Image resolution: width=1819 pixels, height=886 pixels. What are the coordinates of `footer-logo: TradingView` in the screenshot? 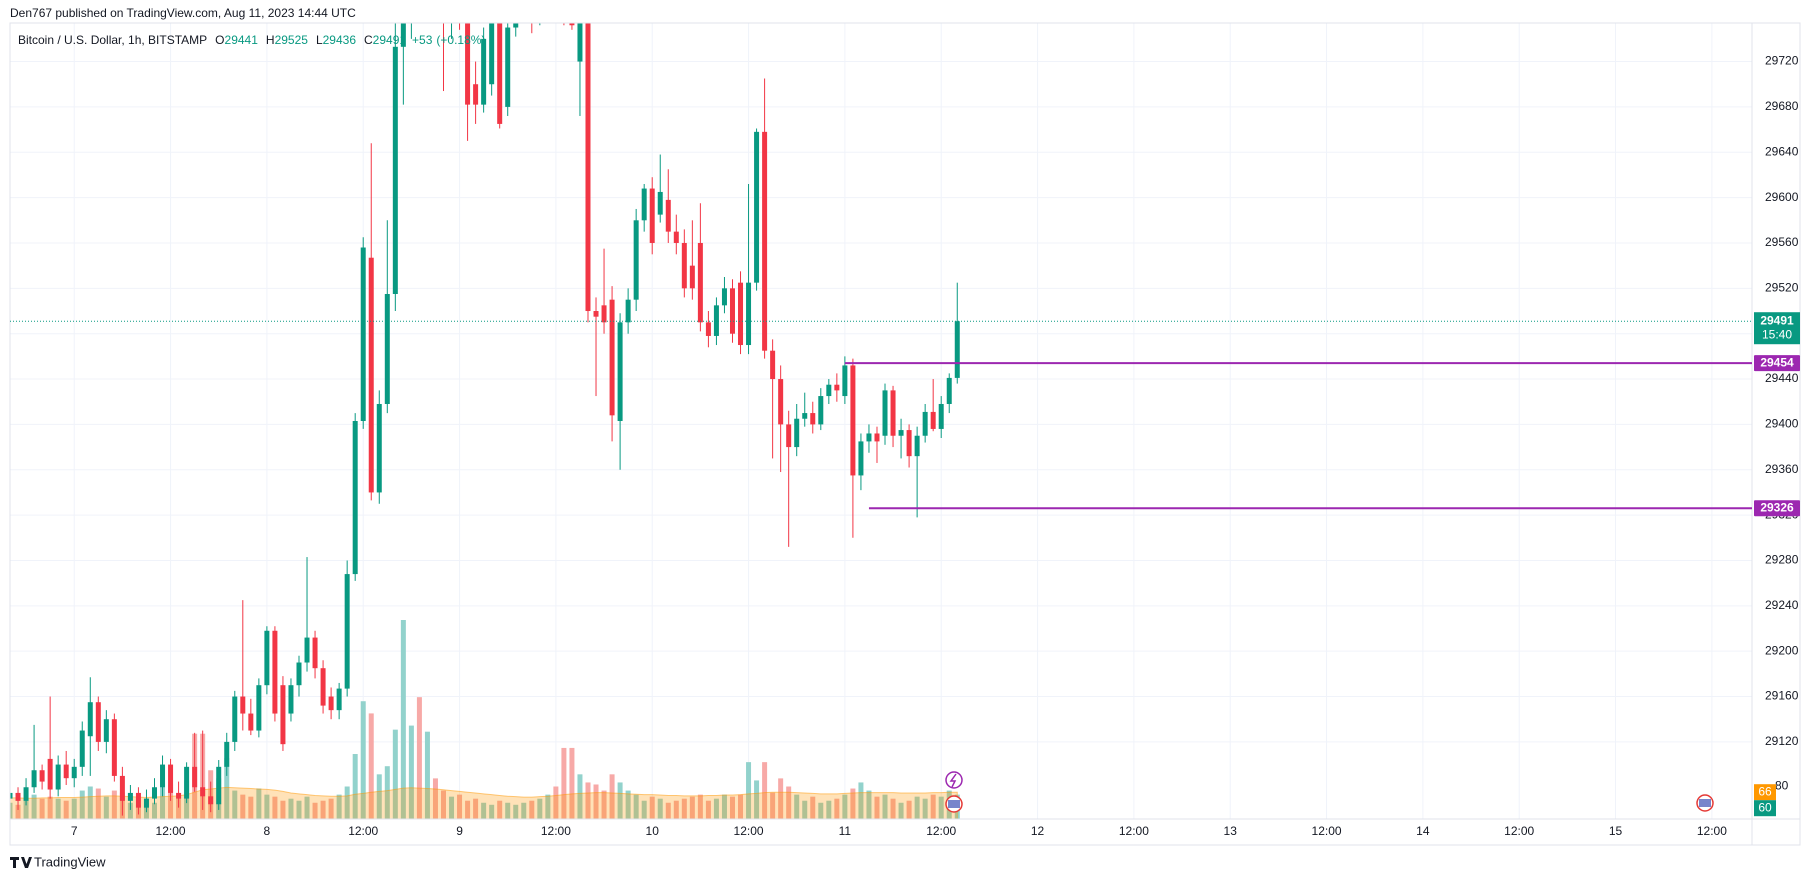 It's located at (58, 861).